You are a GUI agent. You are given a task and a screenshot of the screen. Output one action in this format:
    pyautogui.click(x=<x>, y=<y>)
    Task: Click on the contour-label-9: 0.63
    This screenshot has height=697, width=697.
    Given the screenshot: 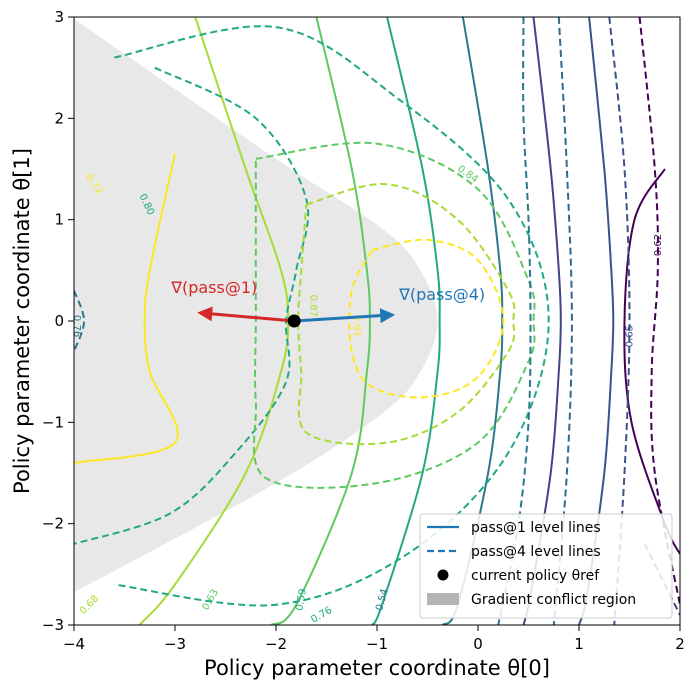 What is the action you would take?
    pyautogui.click(x=210, y=600)
    